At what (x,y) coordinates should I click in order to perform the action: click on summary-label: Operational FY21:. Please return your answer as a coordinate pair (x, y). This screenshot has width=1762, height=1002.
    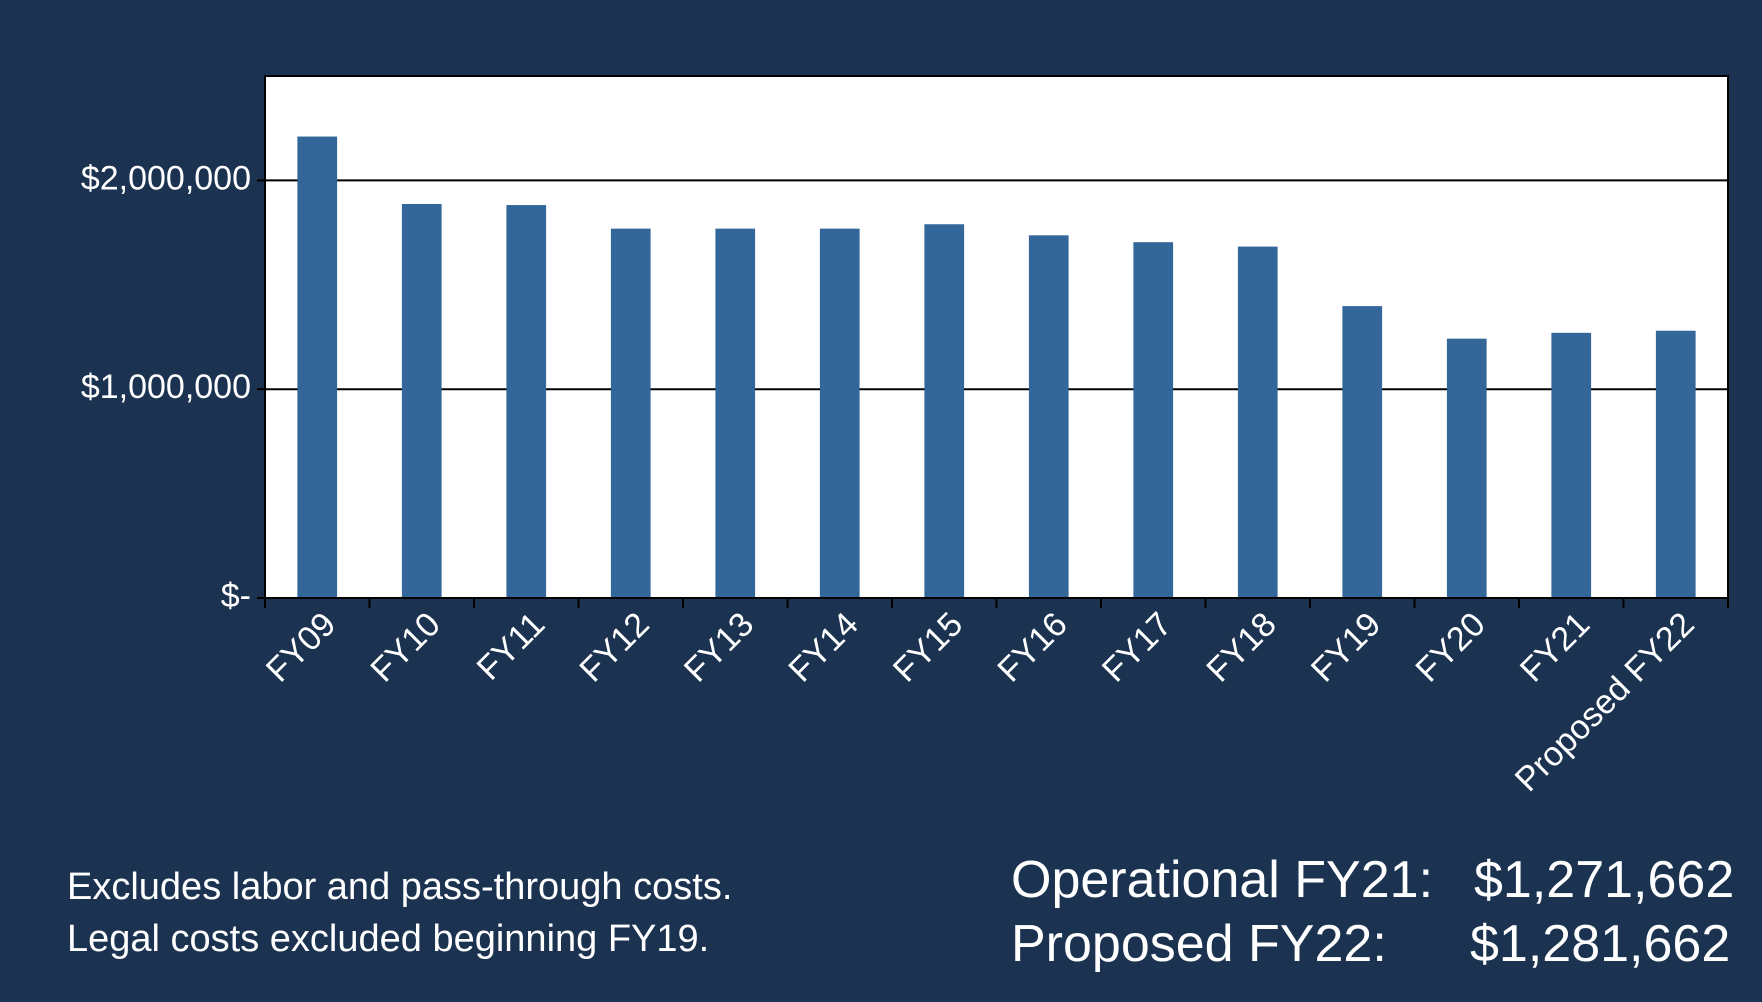
    Looking at the image, I should click on (1222, 880).